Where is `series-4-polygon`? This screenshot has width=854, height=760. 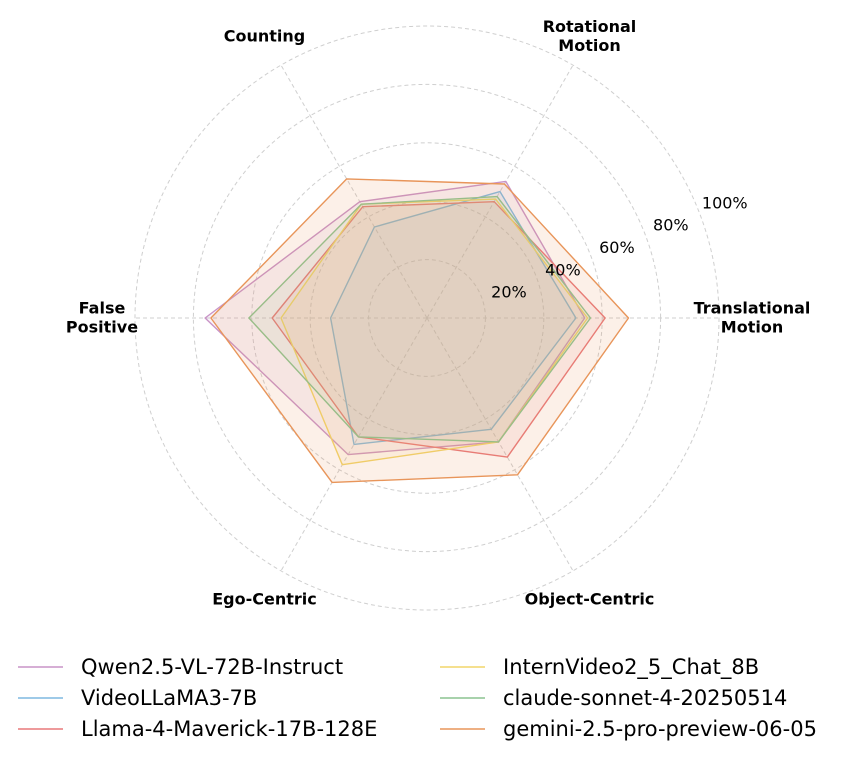
series-4-polygon is located at coordinates (420, 319).